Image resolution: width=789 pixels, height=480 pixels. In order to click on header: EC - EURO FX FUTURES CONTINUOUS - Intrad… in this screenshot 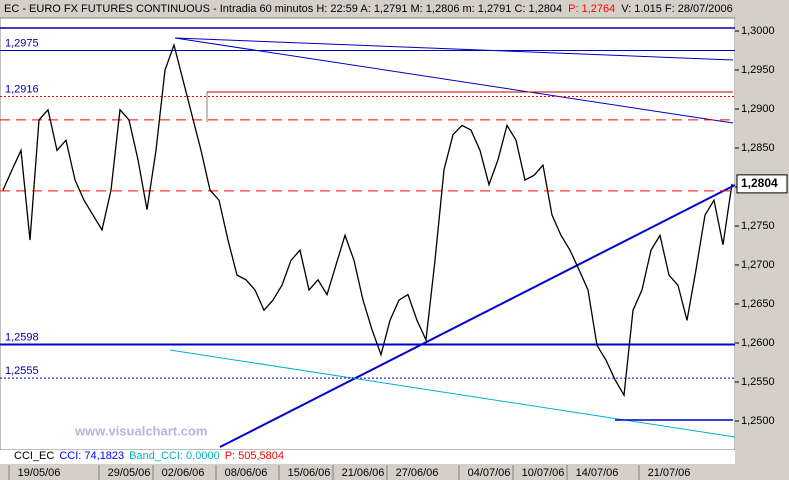, I will do `click(368, 9)`.